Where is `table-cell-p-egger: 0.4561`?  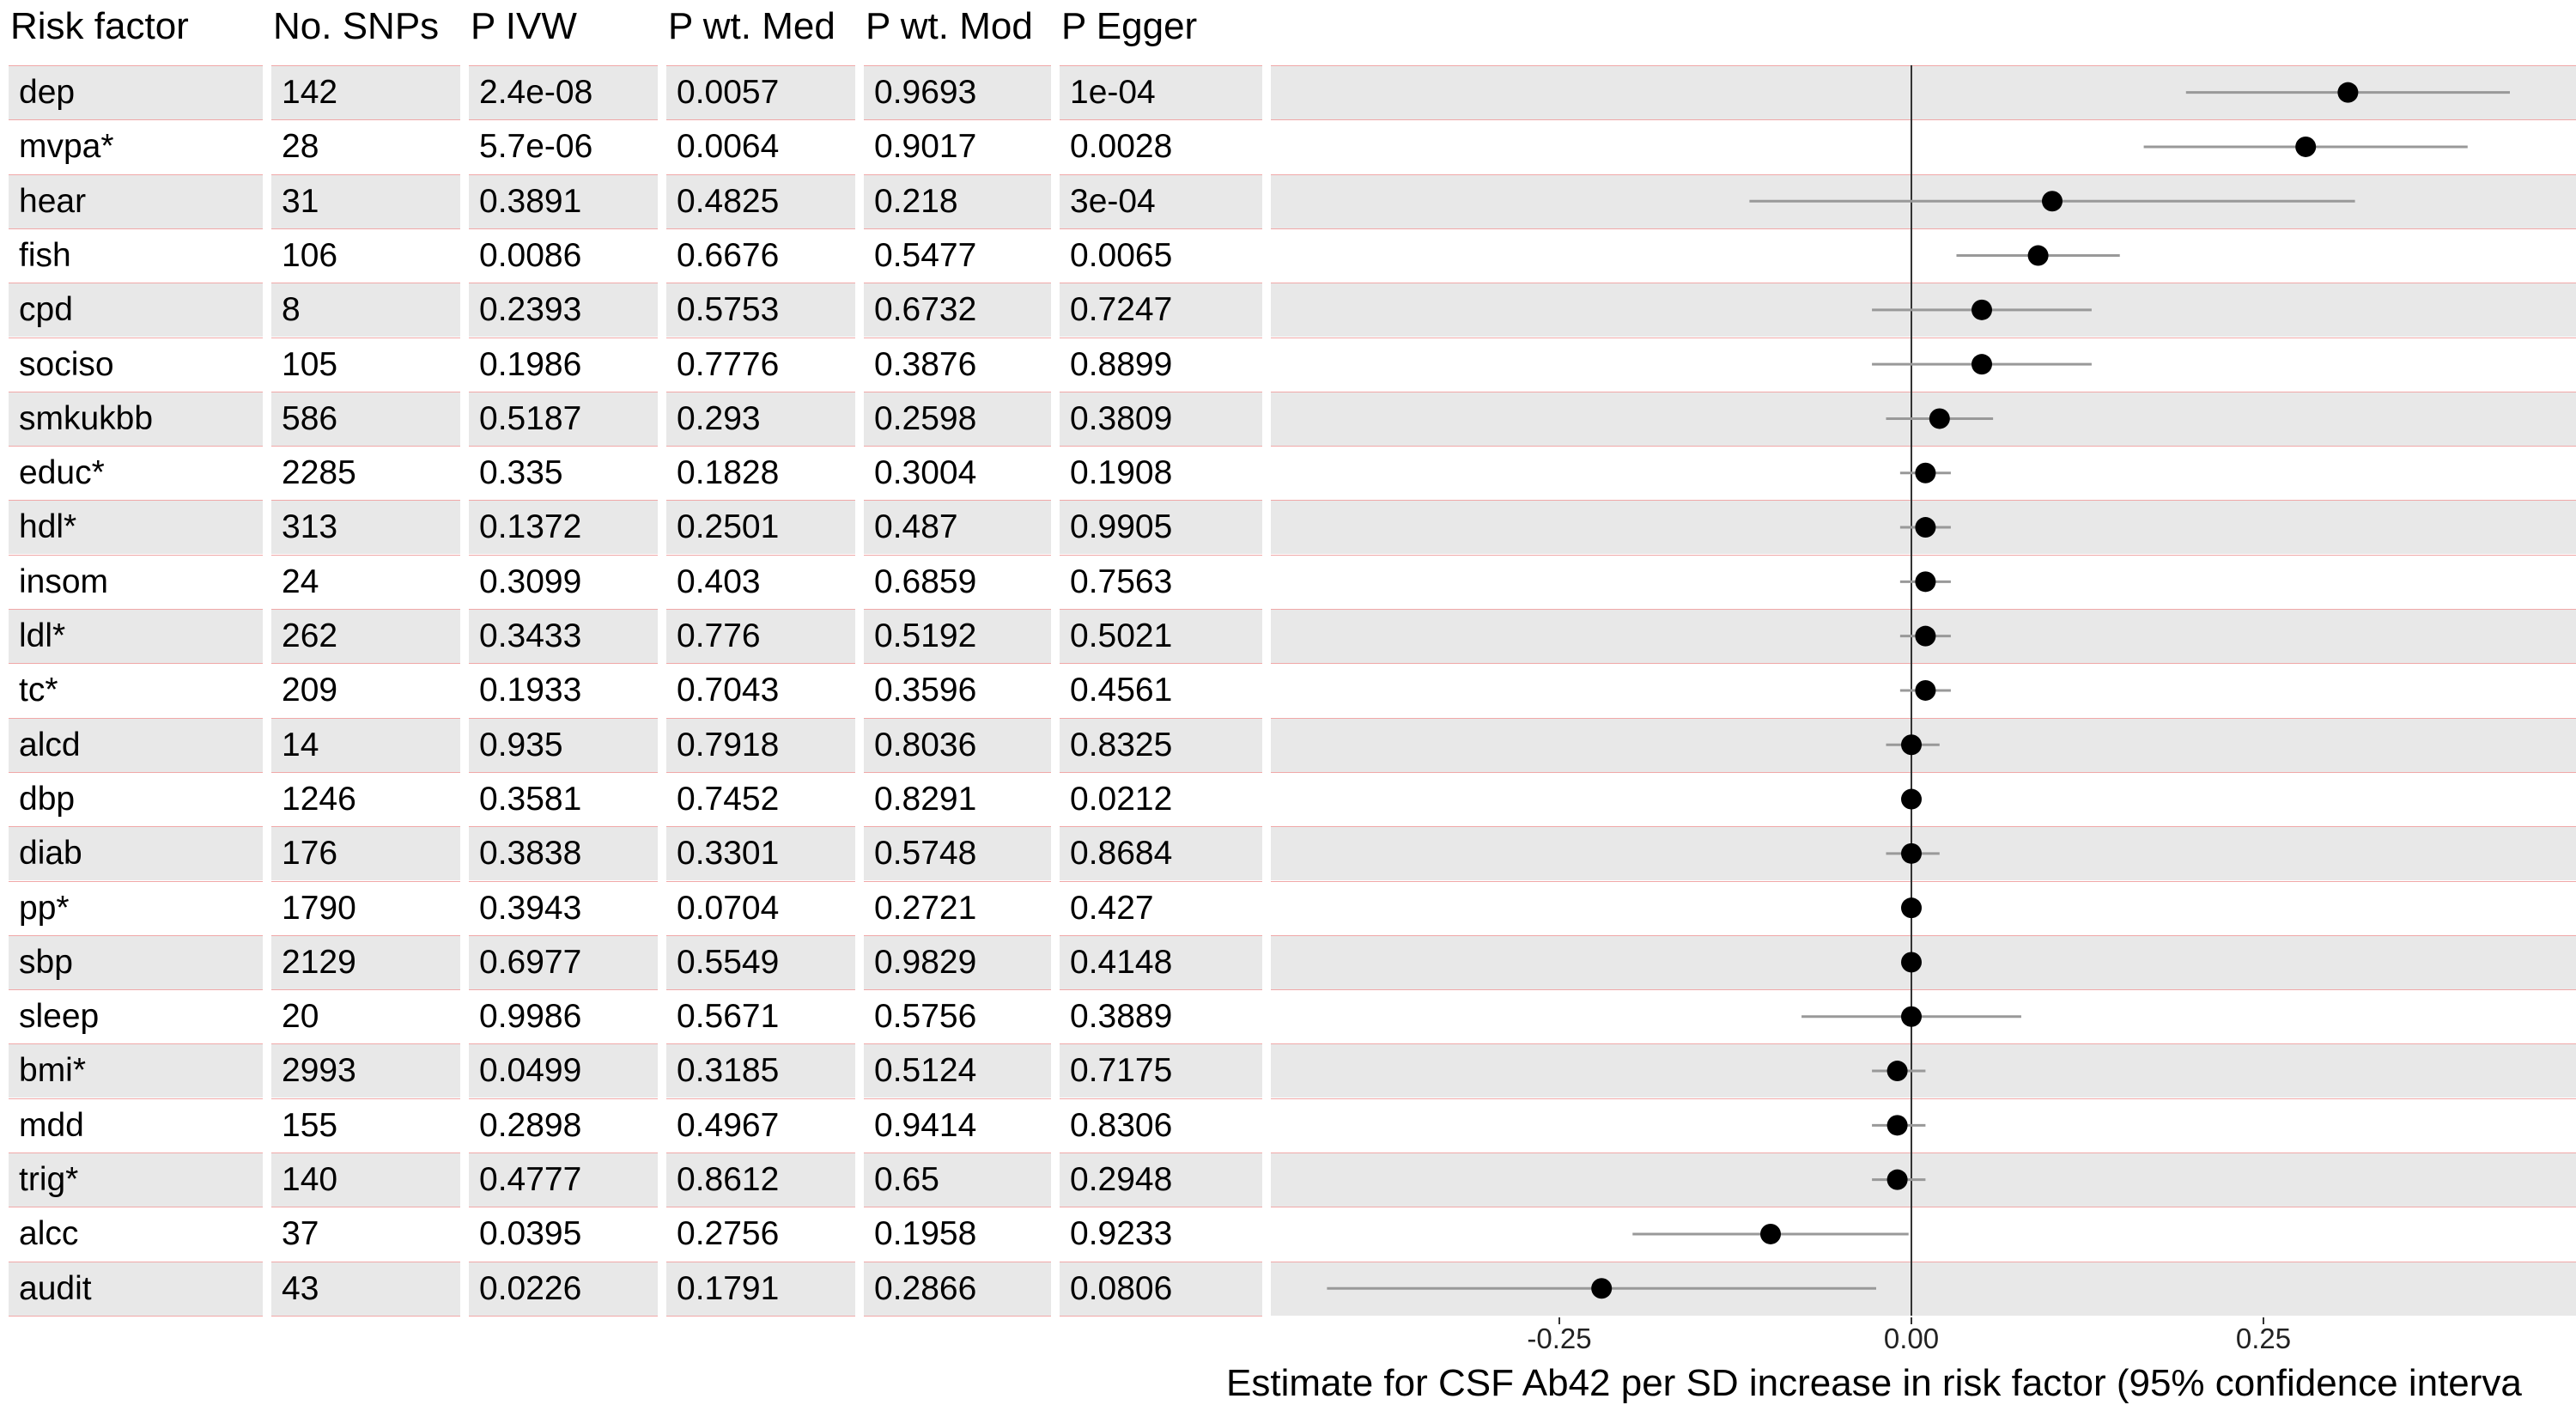 table-cell-p-egger: 0.4561 is located at coordinates (1122, 690).